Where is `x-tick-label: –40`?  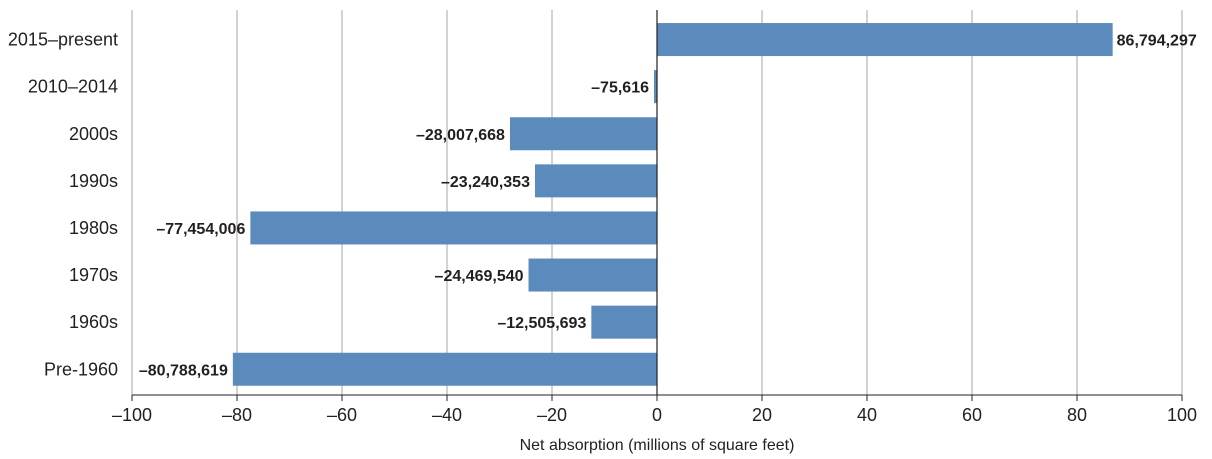 x-tick-label: –40 is located at coordinates (447, 415).